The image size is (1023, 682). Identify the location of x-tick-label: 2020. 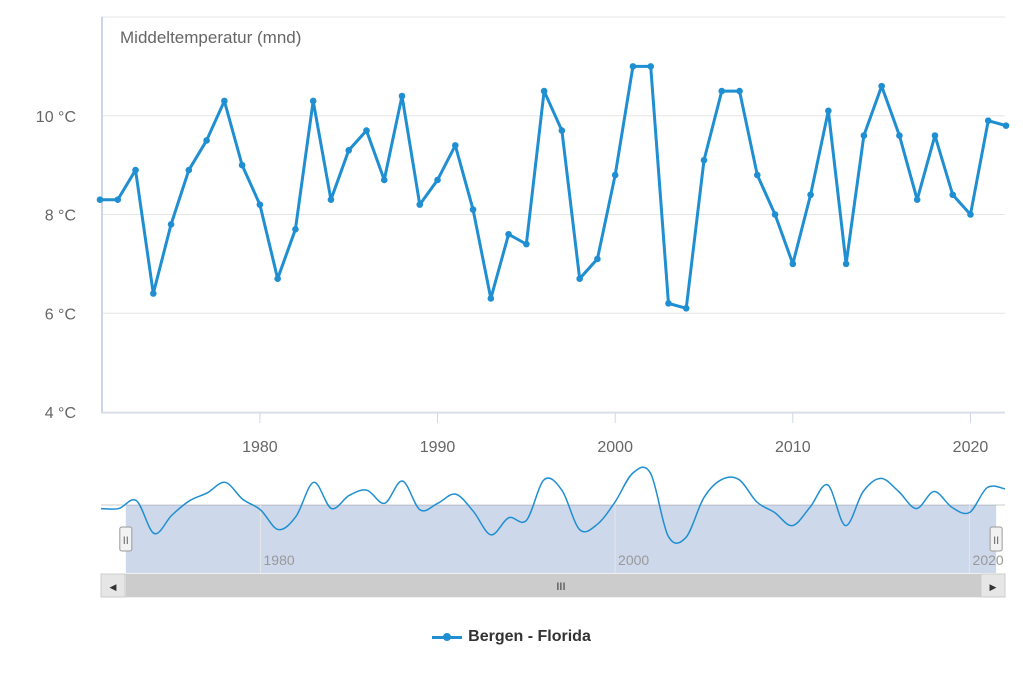
(971, 447).